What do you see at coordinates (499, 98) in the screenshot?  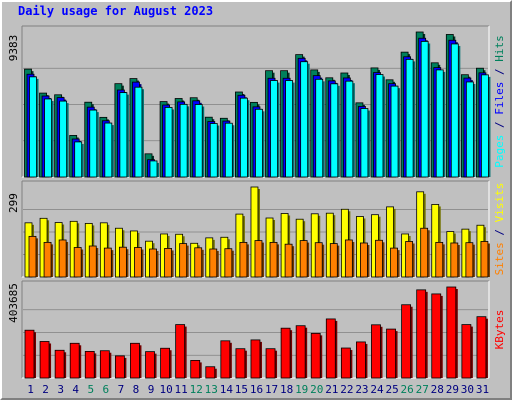 I see `legend-part: Files` at bounding box center [499, 98].